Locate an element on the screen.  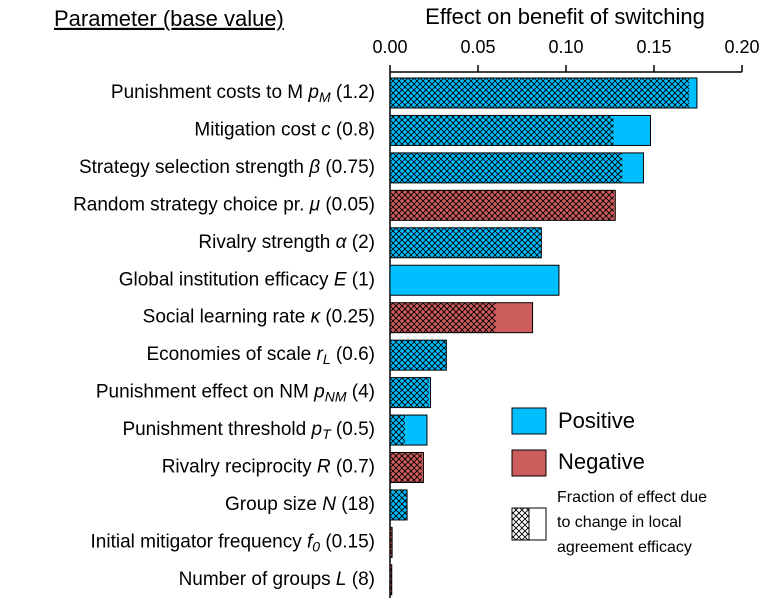
y-tick-label: Strategy selection strength β (0.75) is located at coordinates (227, 167).